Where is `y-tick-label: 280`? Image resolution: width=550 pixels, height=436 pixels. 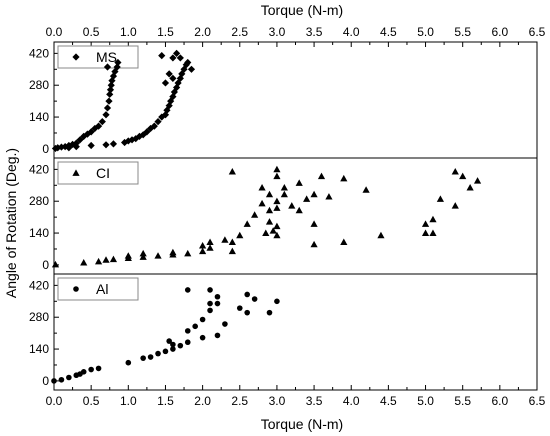 y-tick-label: 280 is located at coordinates (39, 85).